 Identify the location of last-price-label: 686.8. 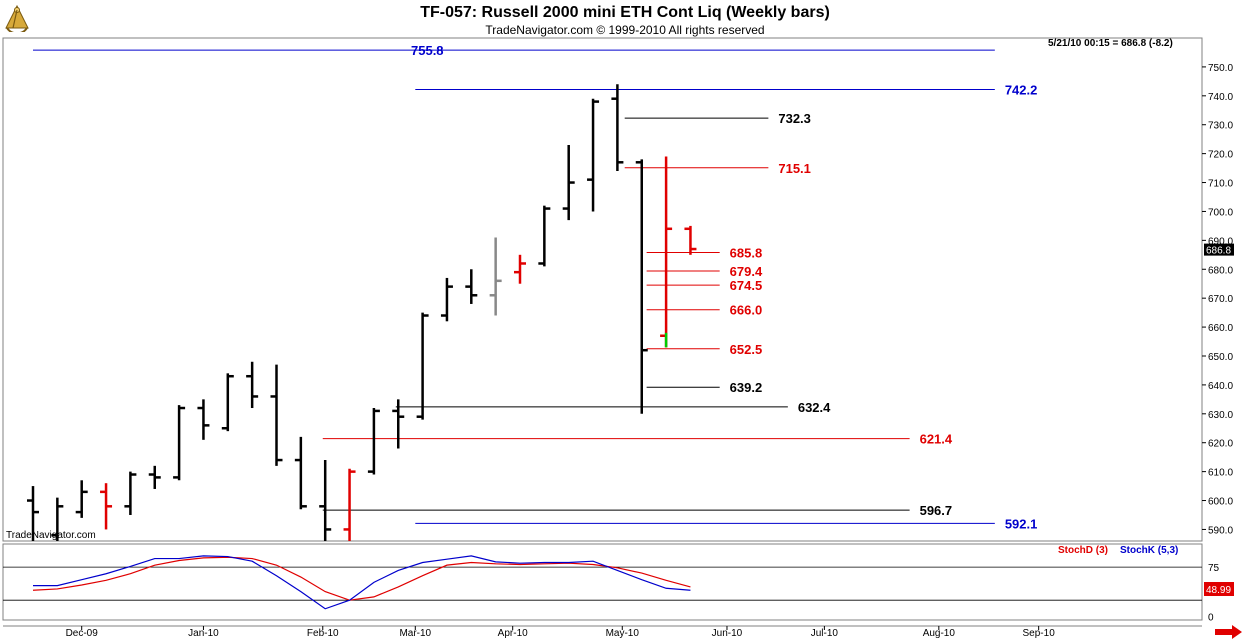
(1218, 251).